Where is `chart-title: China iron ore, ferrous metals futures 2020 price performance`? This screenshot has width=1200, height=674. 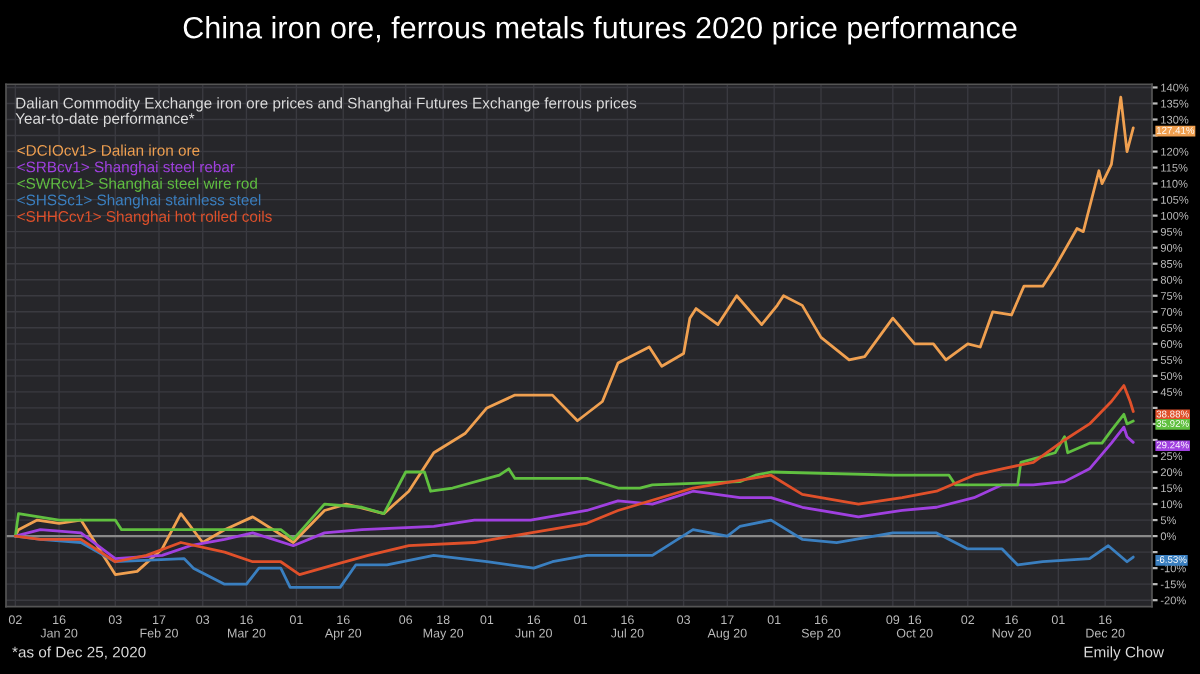
chart-title: China iron ore, ferrous metals futures 2020 price performance is located at coordinates (600, 30).